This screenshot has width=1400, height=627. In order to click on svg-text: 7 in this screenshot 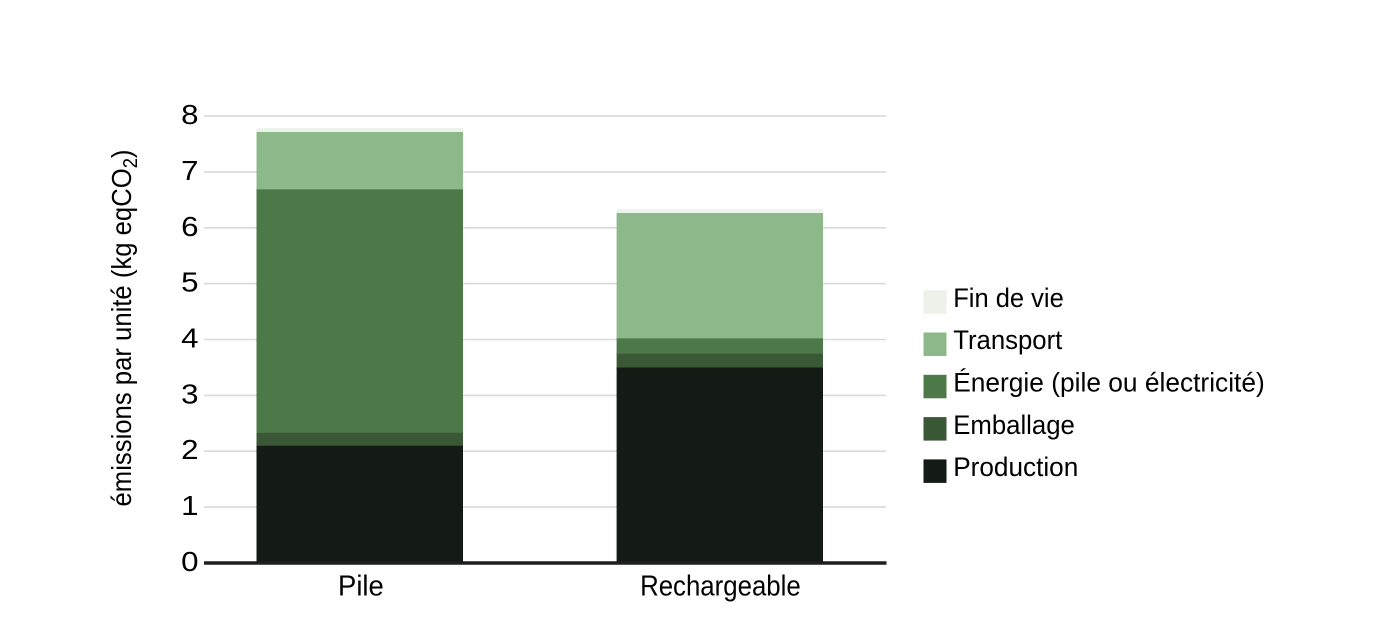, I will do `click(189, 170)`.